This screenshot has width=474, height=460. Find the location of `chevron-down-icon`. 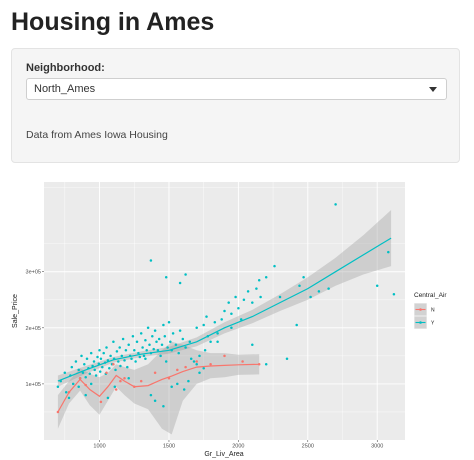

chevron-down-icon is located at coordinates (433, 89).